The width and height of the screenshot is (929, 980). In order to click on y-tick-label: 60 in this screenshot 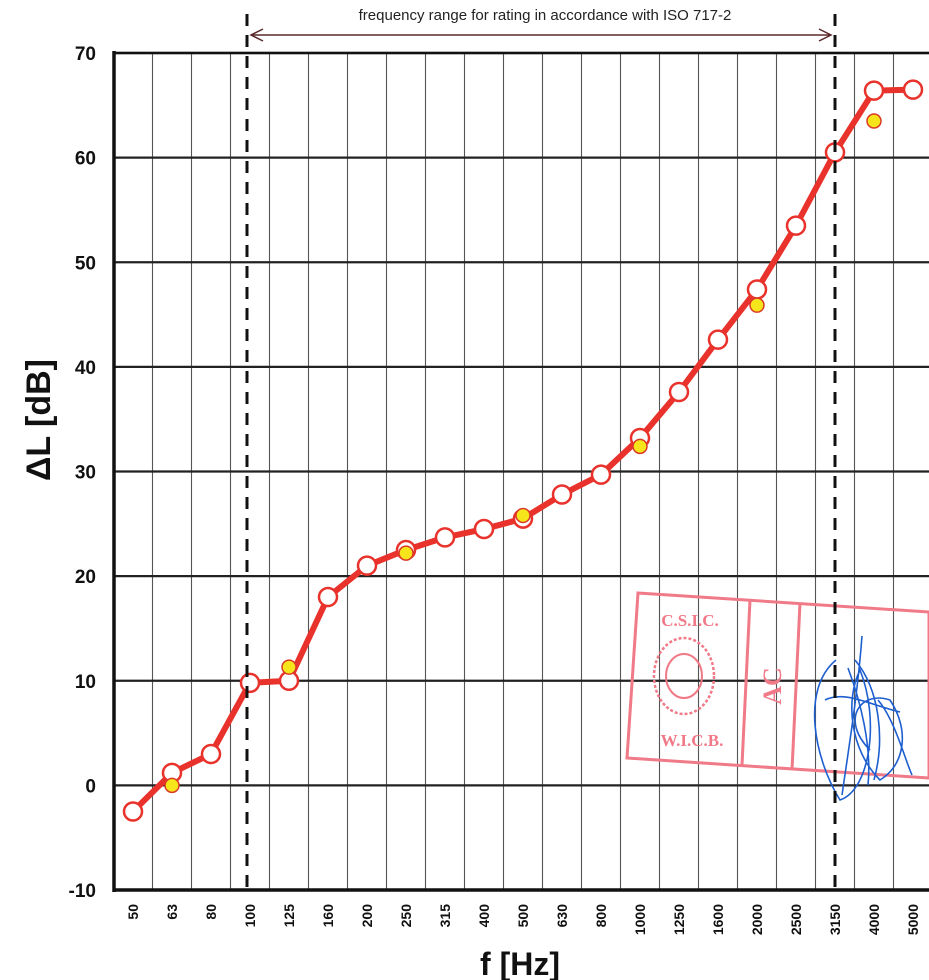, I will do `click(85, 159)`.